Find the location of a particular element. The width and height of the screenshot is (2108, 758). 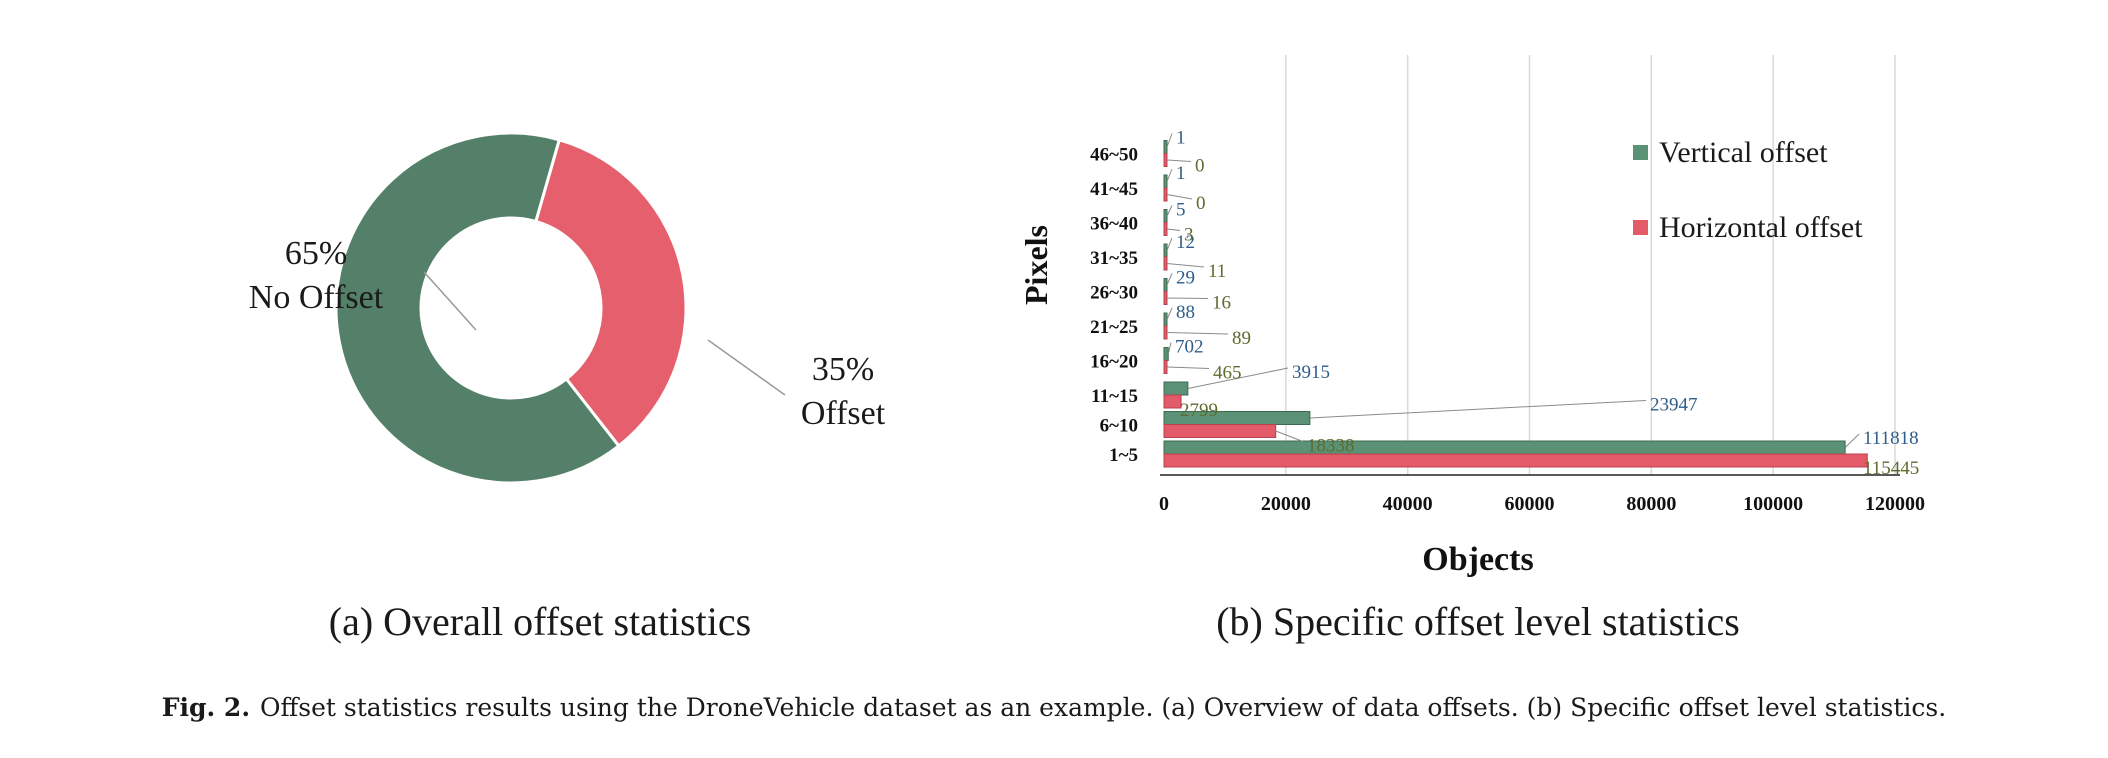

category-label: 26~30 is located at coordinates (1114, 293).